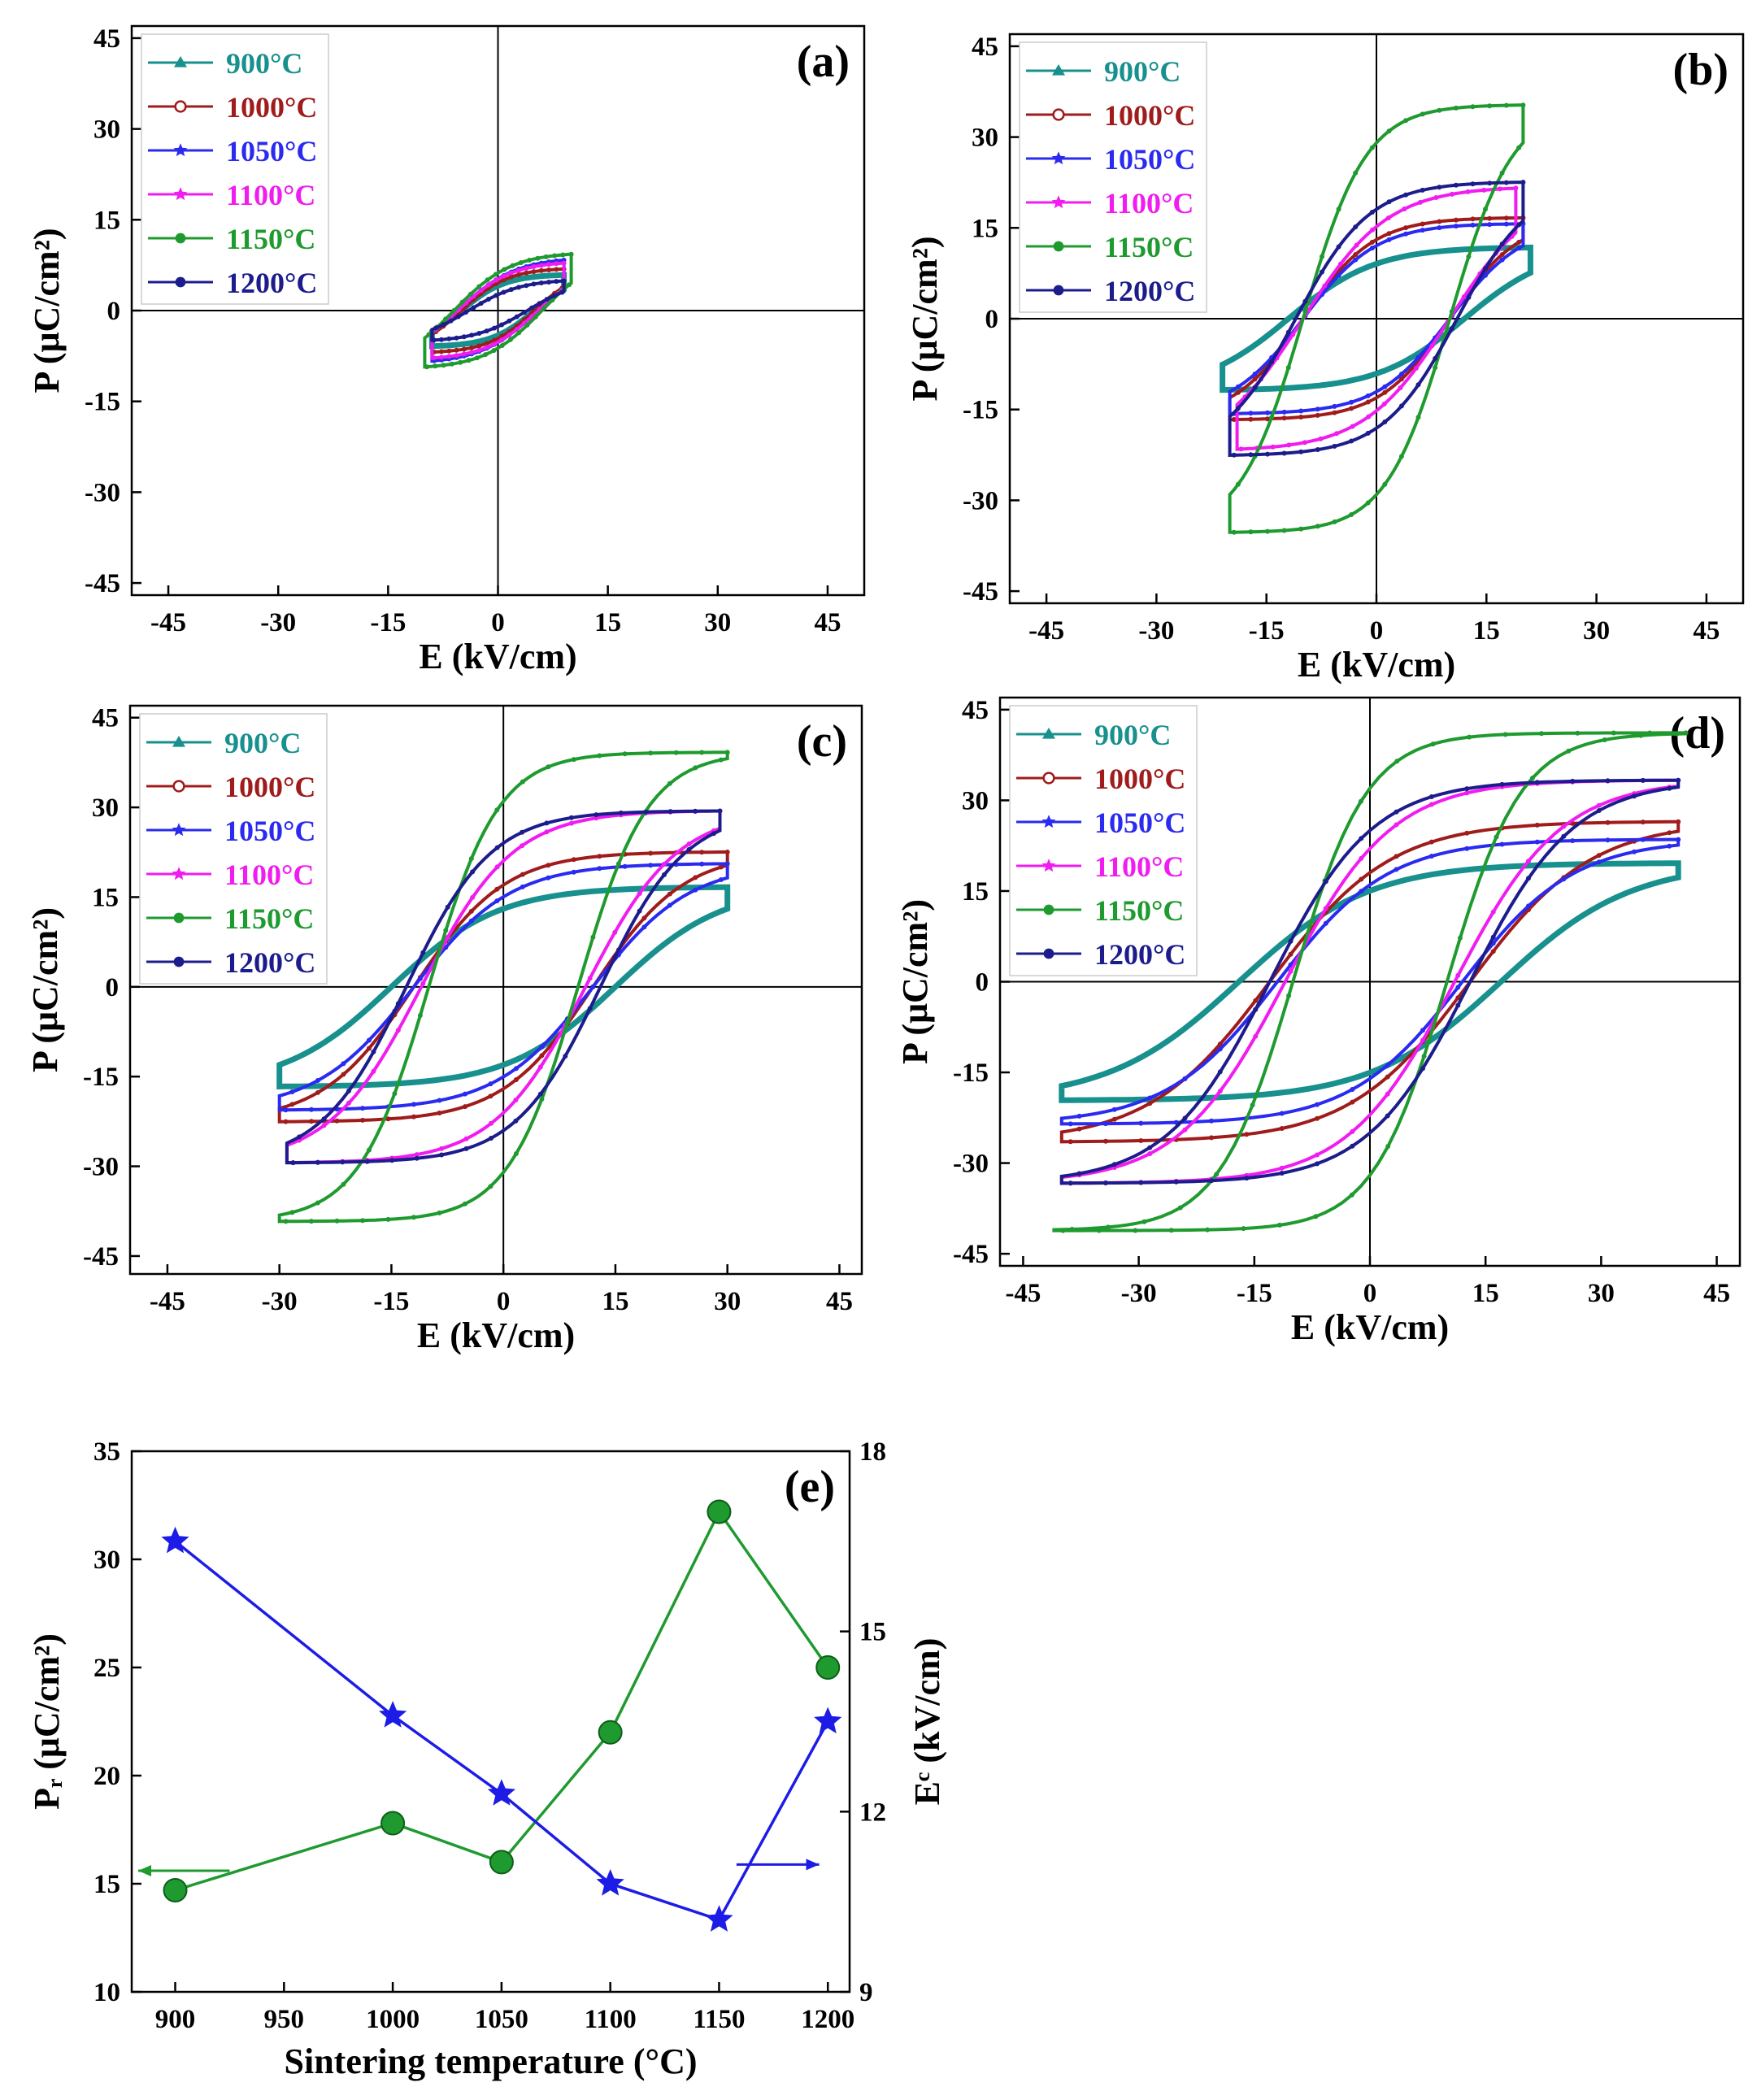 The image size is (1761, 2100). I want to click on x-tick-label: 900, so click(175, 2019).